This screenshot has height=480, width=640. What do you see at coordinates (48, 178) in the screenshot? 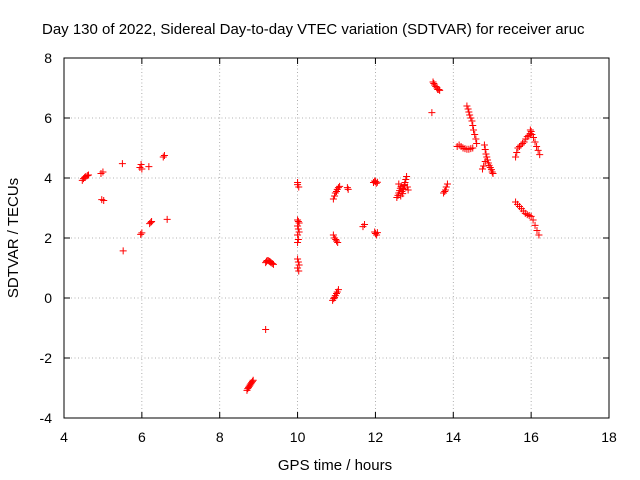
I see `y-tick-label: 4` at bounding box center [48, 178].